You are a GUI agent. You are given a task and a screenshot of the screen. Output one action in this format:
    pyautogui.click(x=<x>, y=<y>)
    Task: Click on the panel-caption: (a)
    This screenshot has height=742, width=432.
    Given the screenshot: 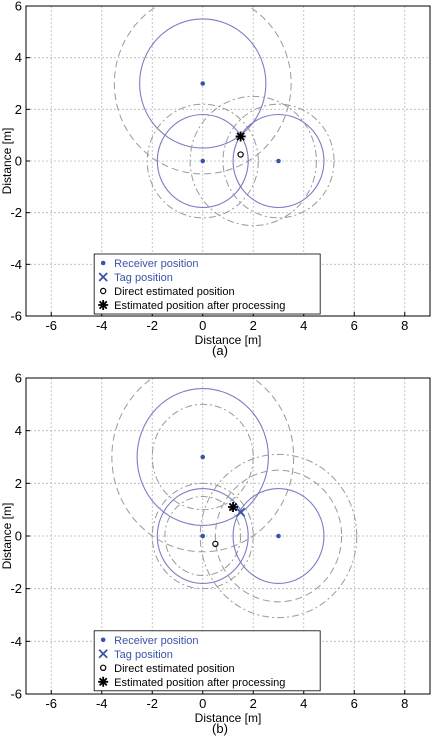 What is the action you would take?
    pyautogui.click(x=220, y=350)
    